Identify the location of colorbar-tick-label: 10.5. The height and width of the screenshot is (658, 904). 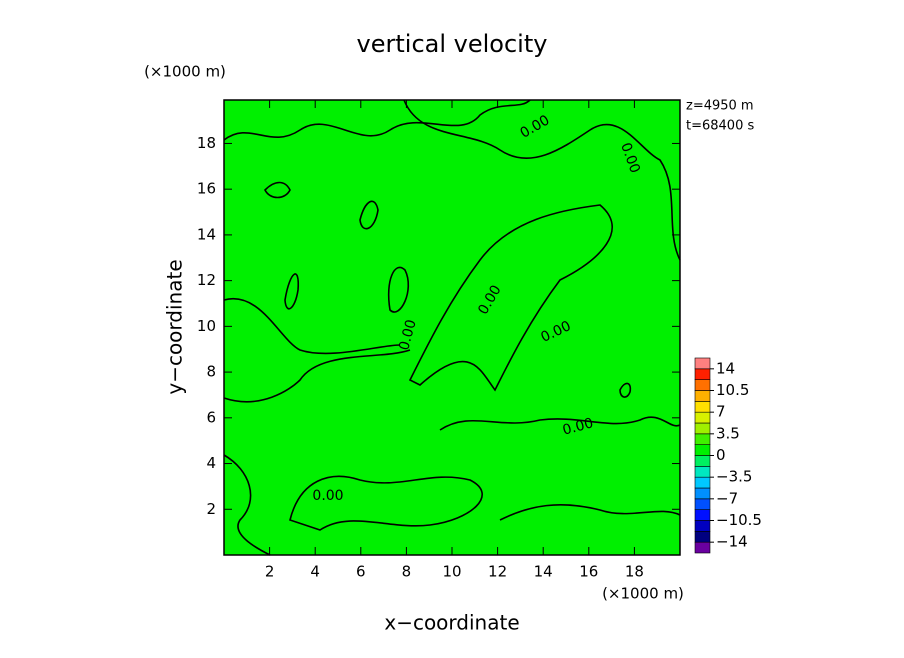
(732, 390).